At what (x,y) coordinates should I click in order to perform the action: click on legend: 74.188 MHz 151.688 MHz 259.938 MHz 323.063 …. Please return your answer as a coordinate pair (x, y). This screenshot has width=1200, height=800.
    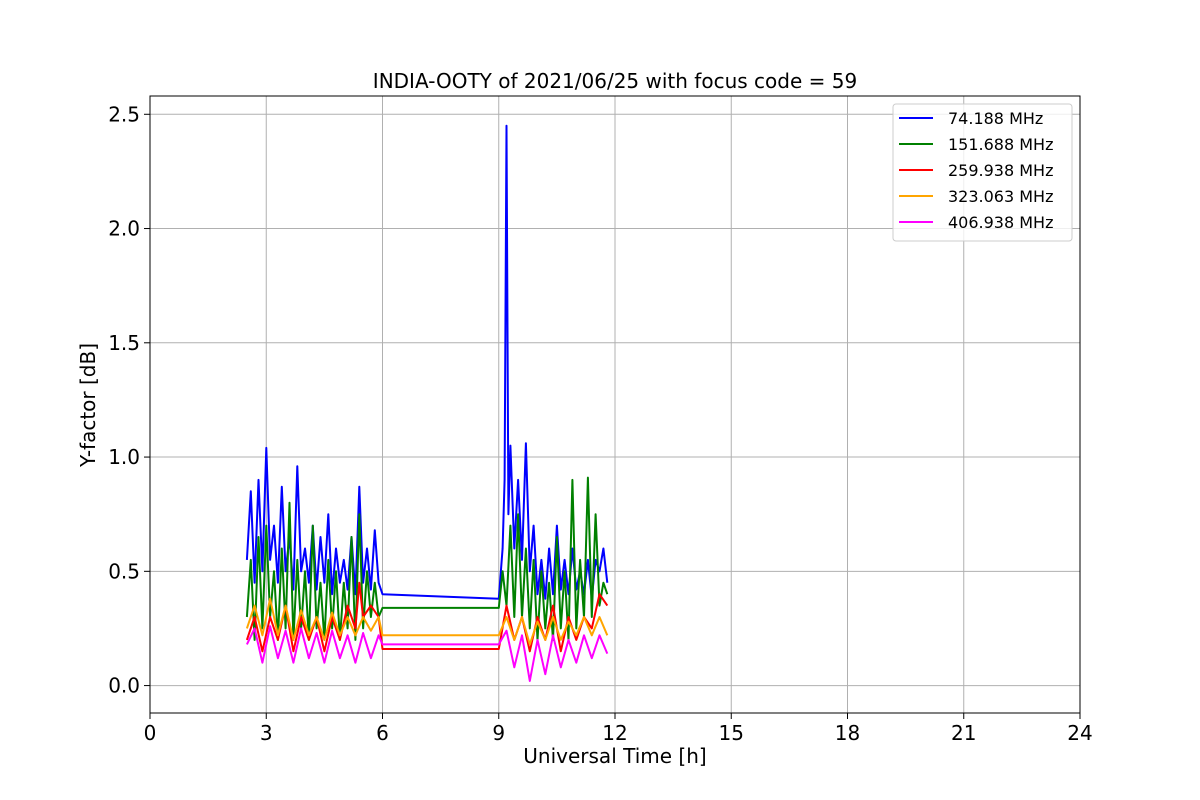
    Looking at the image, I should click on (982, 172).